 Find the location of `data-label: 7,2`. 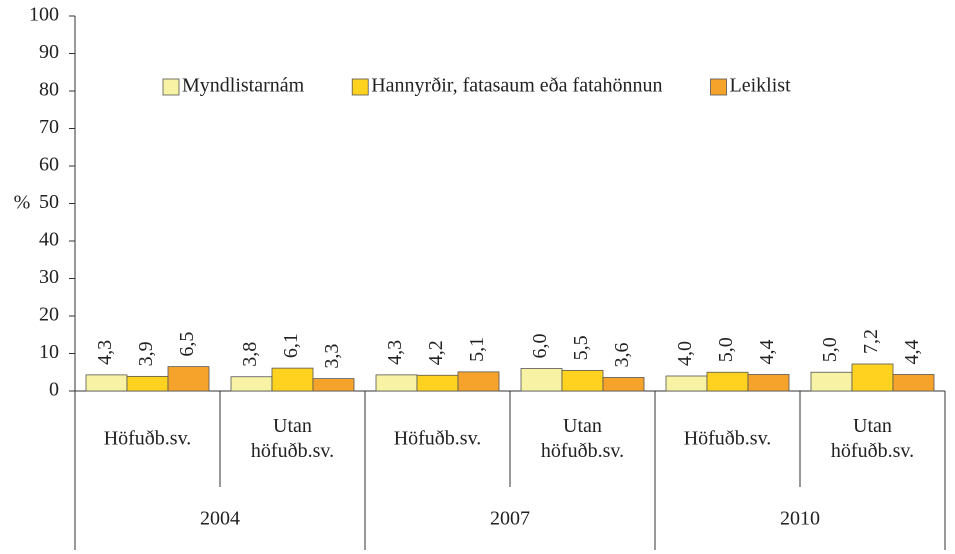

data-label: 7,2 is located at coordinates (871, 341).